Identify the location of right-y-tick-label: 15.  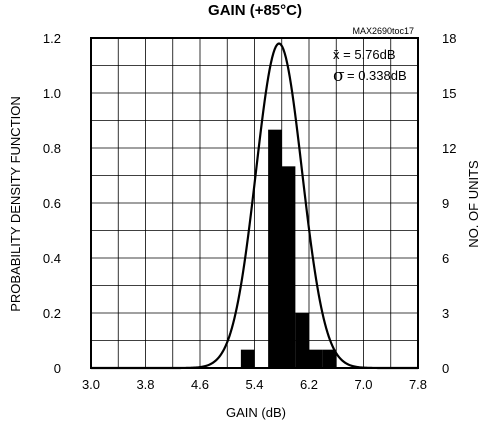
(449, 93).